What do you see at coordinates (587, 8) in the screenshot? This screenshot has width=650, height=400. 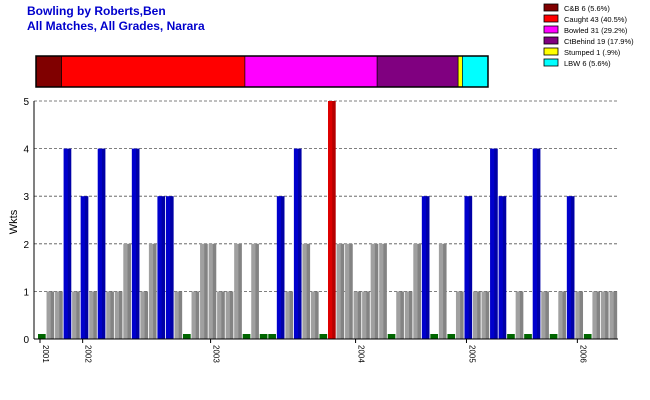 I see `legend-label: C&B 6 (5.6%)` at bounding box center [587, 8].